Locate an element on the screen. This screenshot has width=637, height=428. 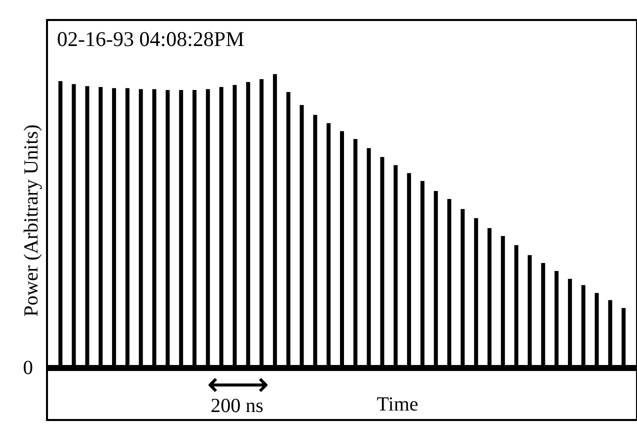
text: 0 is located at coordinates (28, 367).